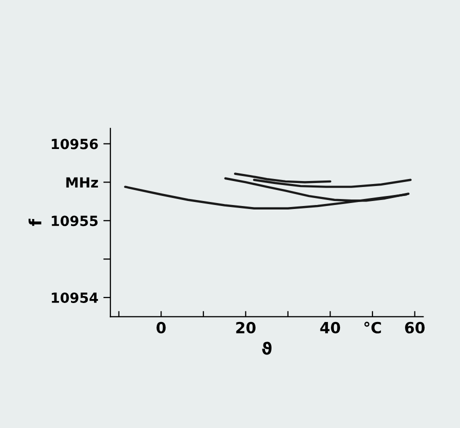 The image size is (460, 428). What do you see at coordinates (75, 144) in the screenshot?
I see `y-tick-label: 10956` at bounding box center [75, 144].